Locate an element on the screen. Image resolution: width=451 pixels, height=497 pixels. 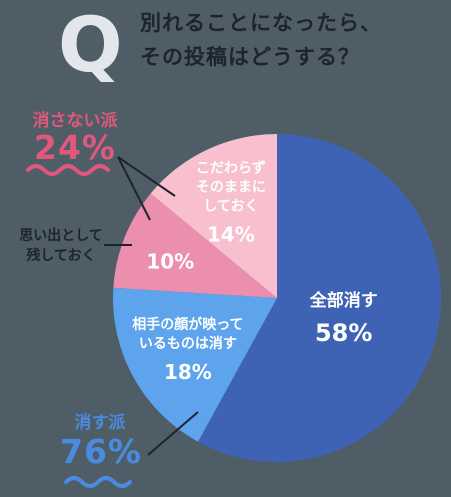
delete-group-title: 消す派 is located at coordinates (100, 423).